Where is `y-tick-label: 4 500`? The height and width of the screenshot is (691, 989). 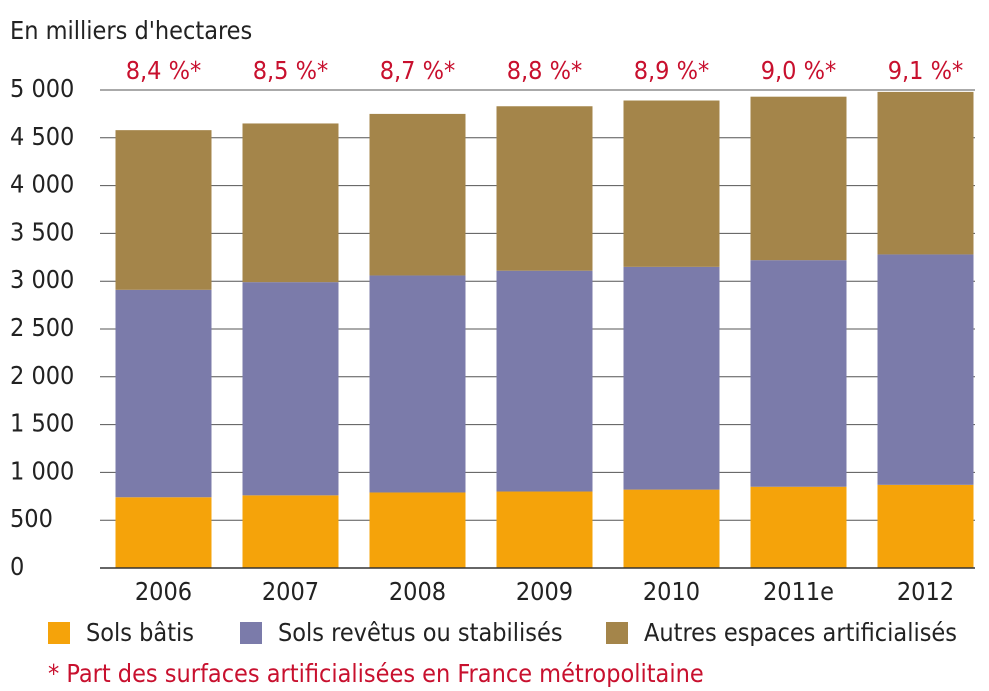
y-tick-label: 4 500 is located at coordinates (42, 136).